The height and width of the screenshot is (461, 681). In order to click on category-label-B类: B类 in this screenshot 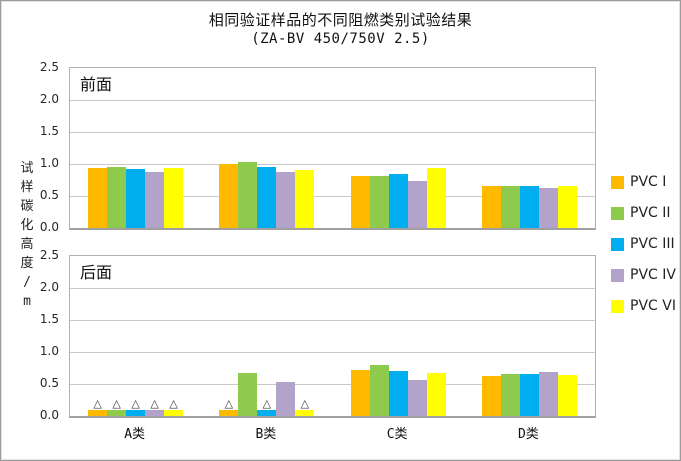, I will do `click(266, 434)`.